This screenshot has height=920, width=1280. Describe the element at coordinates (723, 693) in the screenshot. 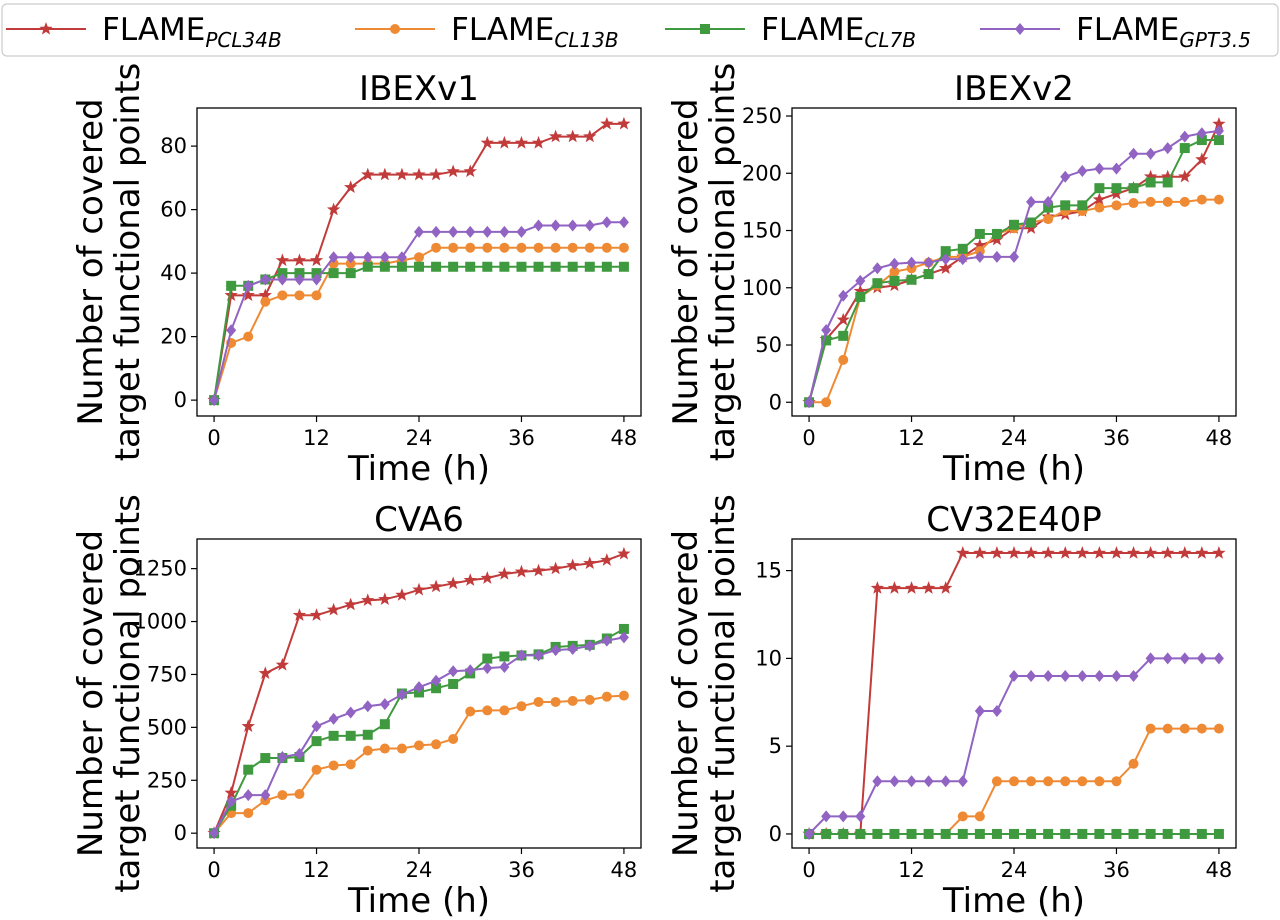

I see `y-axis-label-line2: target functional points` at that location.